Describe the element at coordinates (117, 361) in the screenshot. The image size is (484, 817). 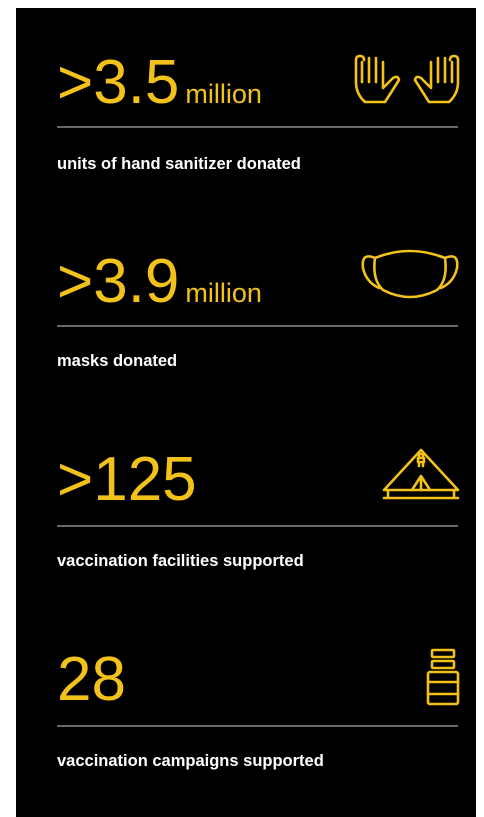
I see `stat-label: masks donated` at that location.